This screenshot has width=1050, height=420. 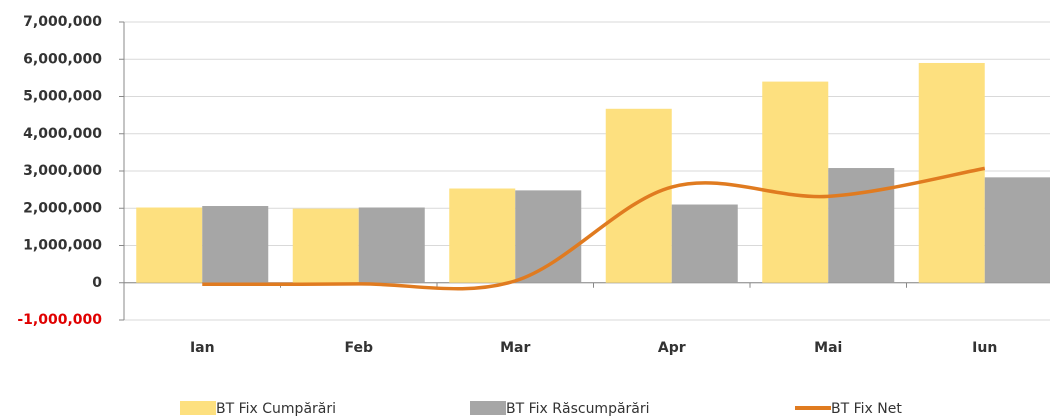 What do you see at coordinates (984, 348) in the screenshot?
I see `x-tick-label: Iun` at bounding box center [984, 348].